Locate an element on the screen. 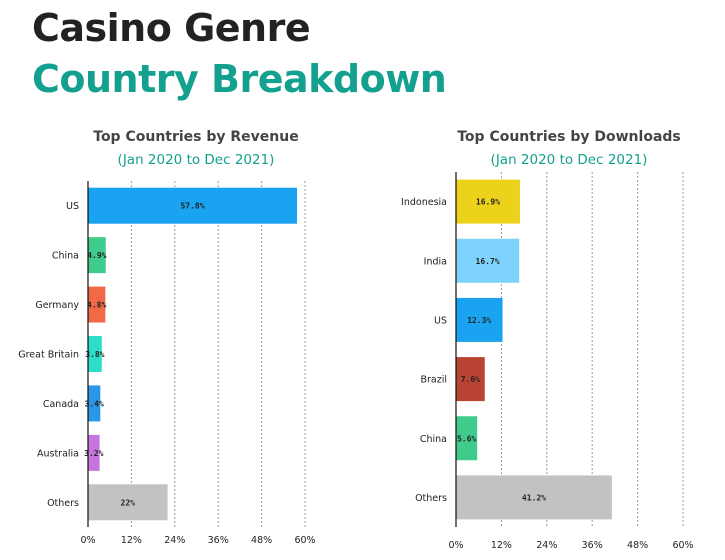 This screenshot has height=560, width=725. revenue-data-label: 4.8% is located at coordinates (96, 305).